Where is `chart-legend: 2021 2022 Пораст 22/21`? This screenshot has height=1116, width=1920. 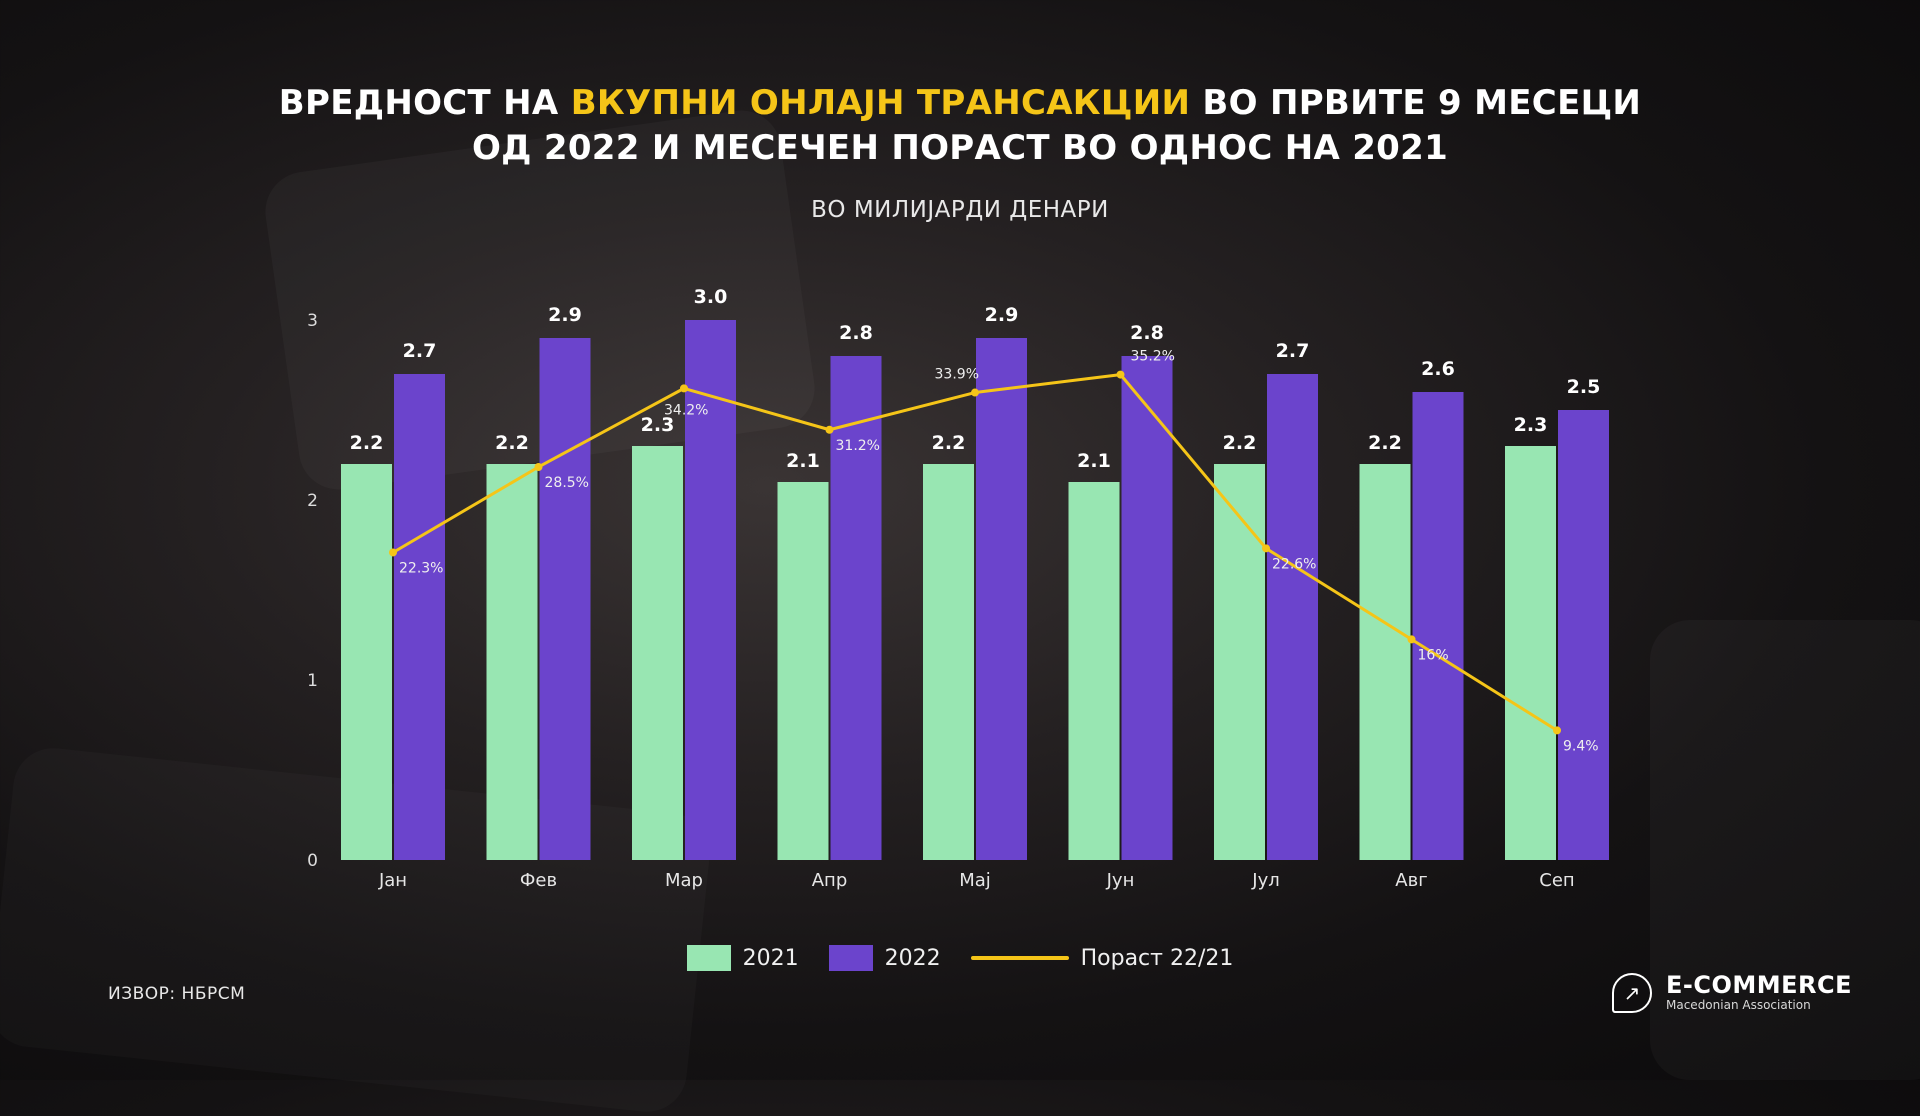
chart-legend: 2021 2022 Пораст 22/21 is located at coordinates (960, 958).